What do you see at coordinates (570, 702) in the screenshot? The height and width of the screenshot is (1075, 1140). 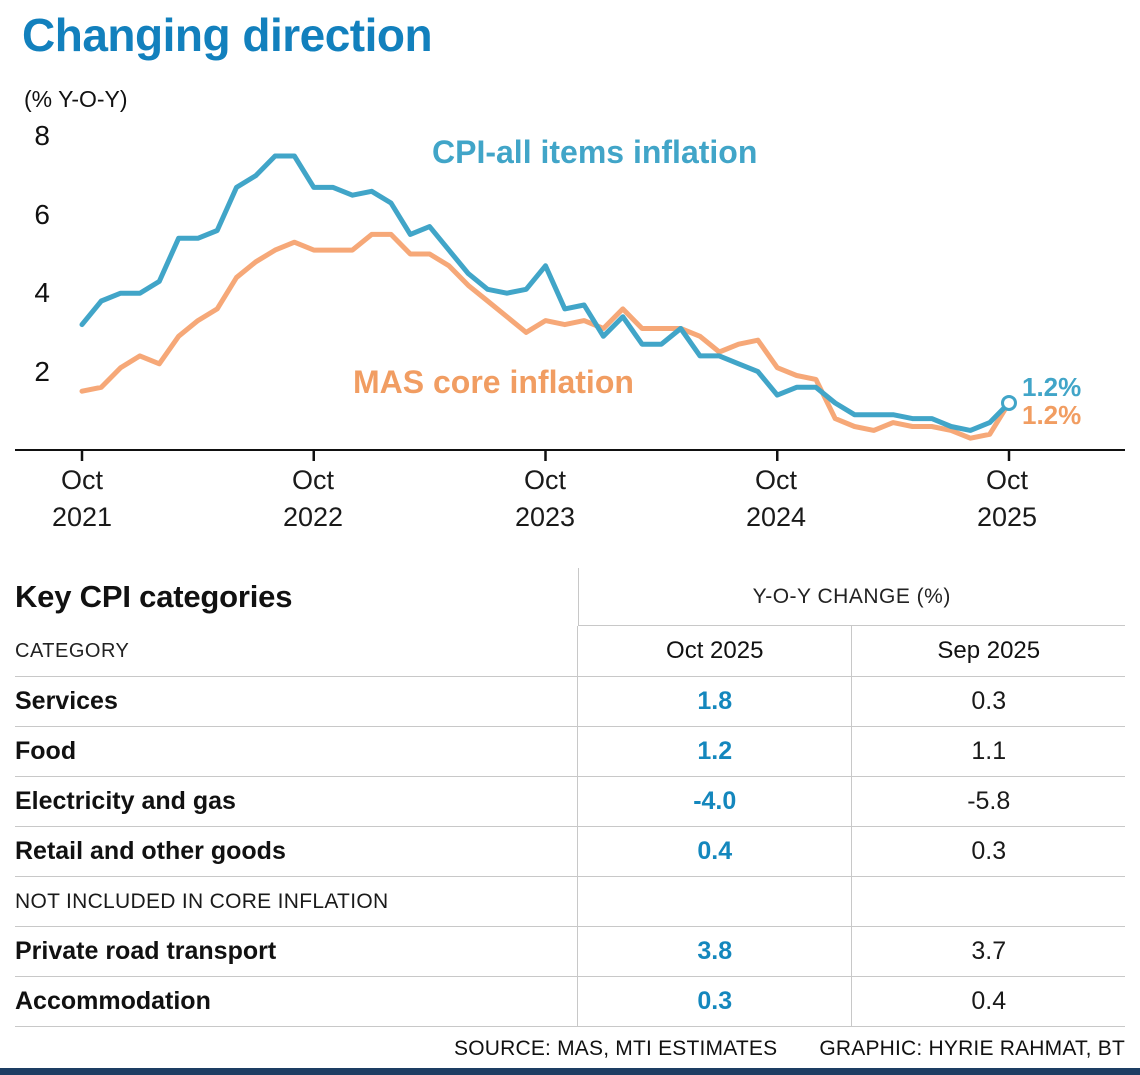 I see `table-row-services: Services 1.8 0.3` at bounding box center [570, 702].